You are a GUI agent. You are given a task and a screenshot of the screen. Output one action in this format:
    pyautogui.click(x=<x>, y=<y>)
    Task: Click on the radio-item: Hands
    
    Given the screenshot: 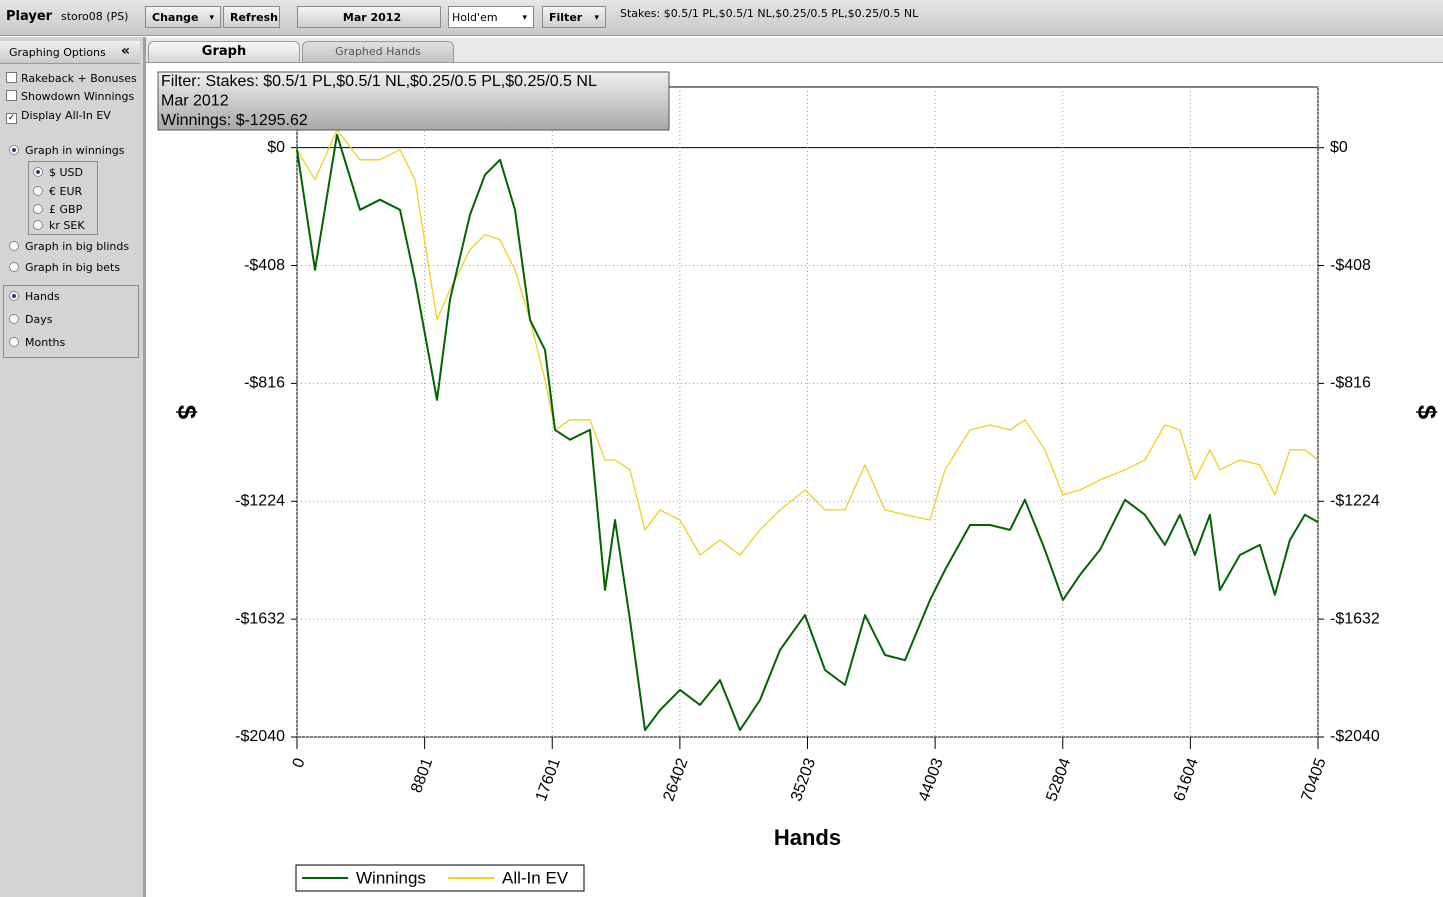 What is the action you would take?
    pyautogui.click(x=34, y=297)
    